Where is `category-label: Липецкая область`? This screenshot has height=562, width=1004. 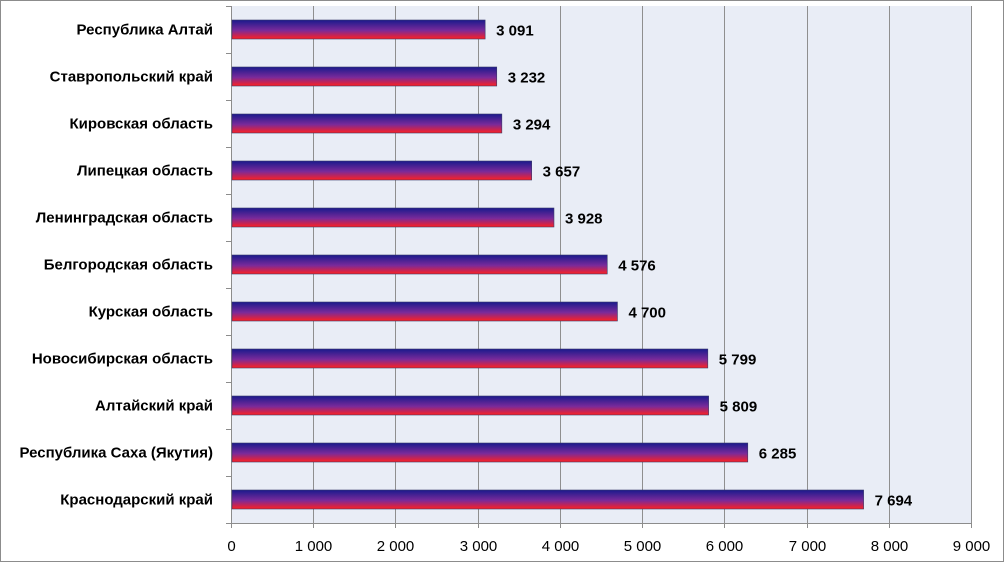 category-label: Липецкая область is located at coordinates (145, 171).